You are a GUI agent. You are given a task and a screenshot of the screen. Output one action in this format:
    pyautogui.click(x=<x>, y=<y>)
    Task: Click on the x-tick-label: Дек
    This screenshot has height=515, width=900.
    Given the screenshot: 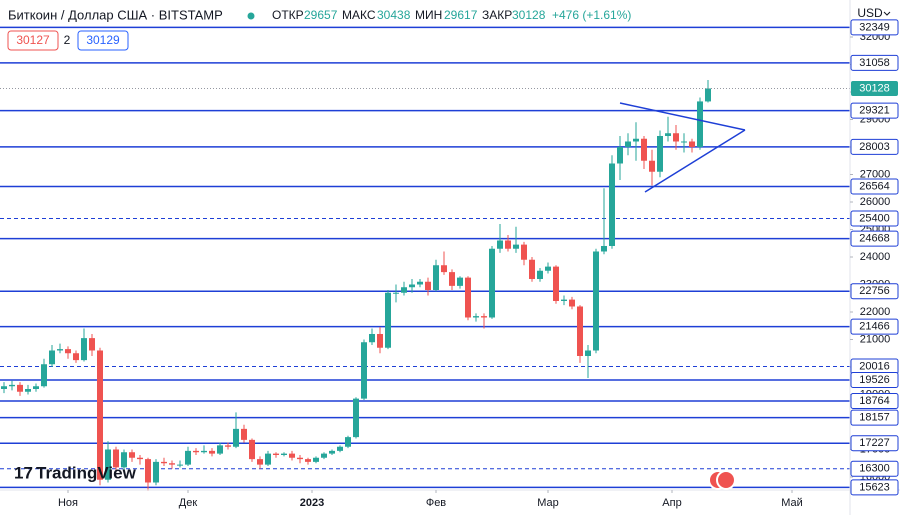 What is the action you would take?
    pyautogui.click(x=188, y=503)
    